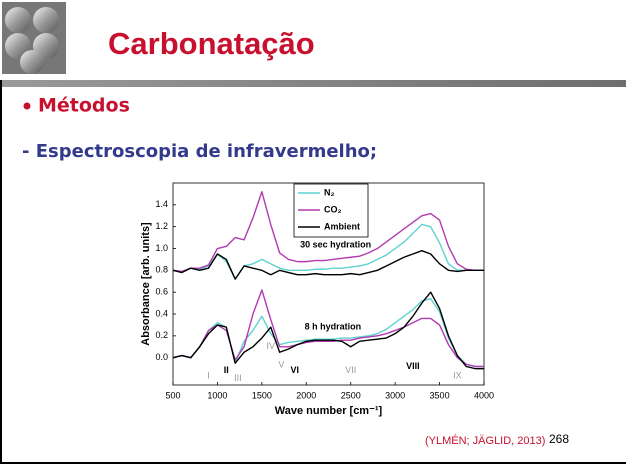 This screenshot has height=464, width=626. Describe the element at coordinates (281, 365) in the screenshot. I see `annotation: V` at that location.